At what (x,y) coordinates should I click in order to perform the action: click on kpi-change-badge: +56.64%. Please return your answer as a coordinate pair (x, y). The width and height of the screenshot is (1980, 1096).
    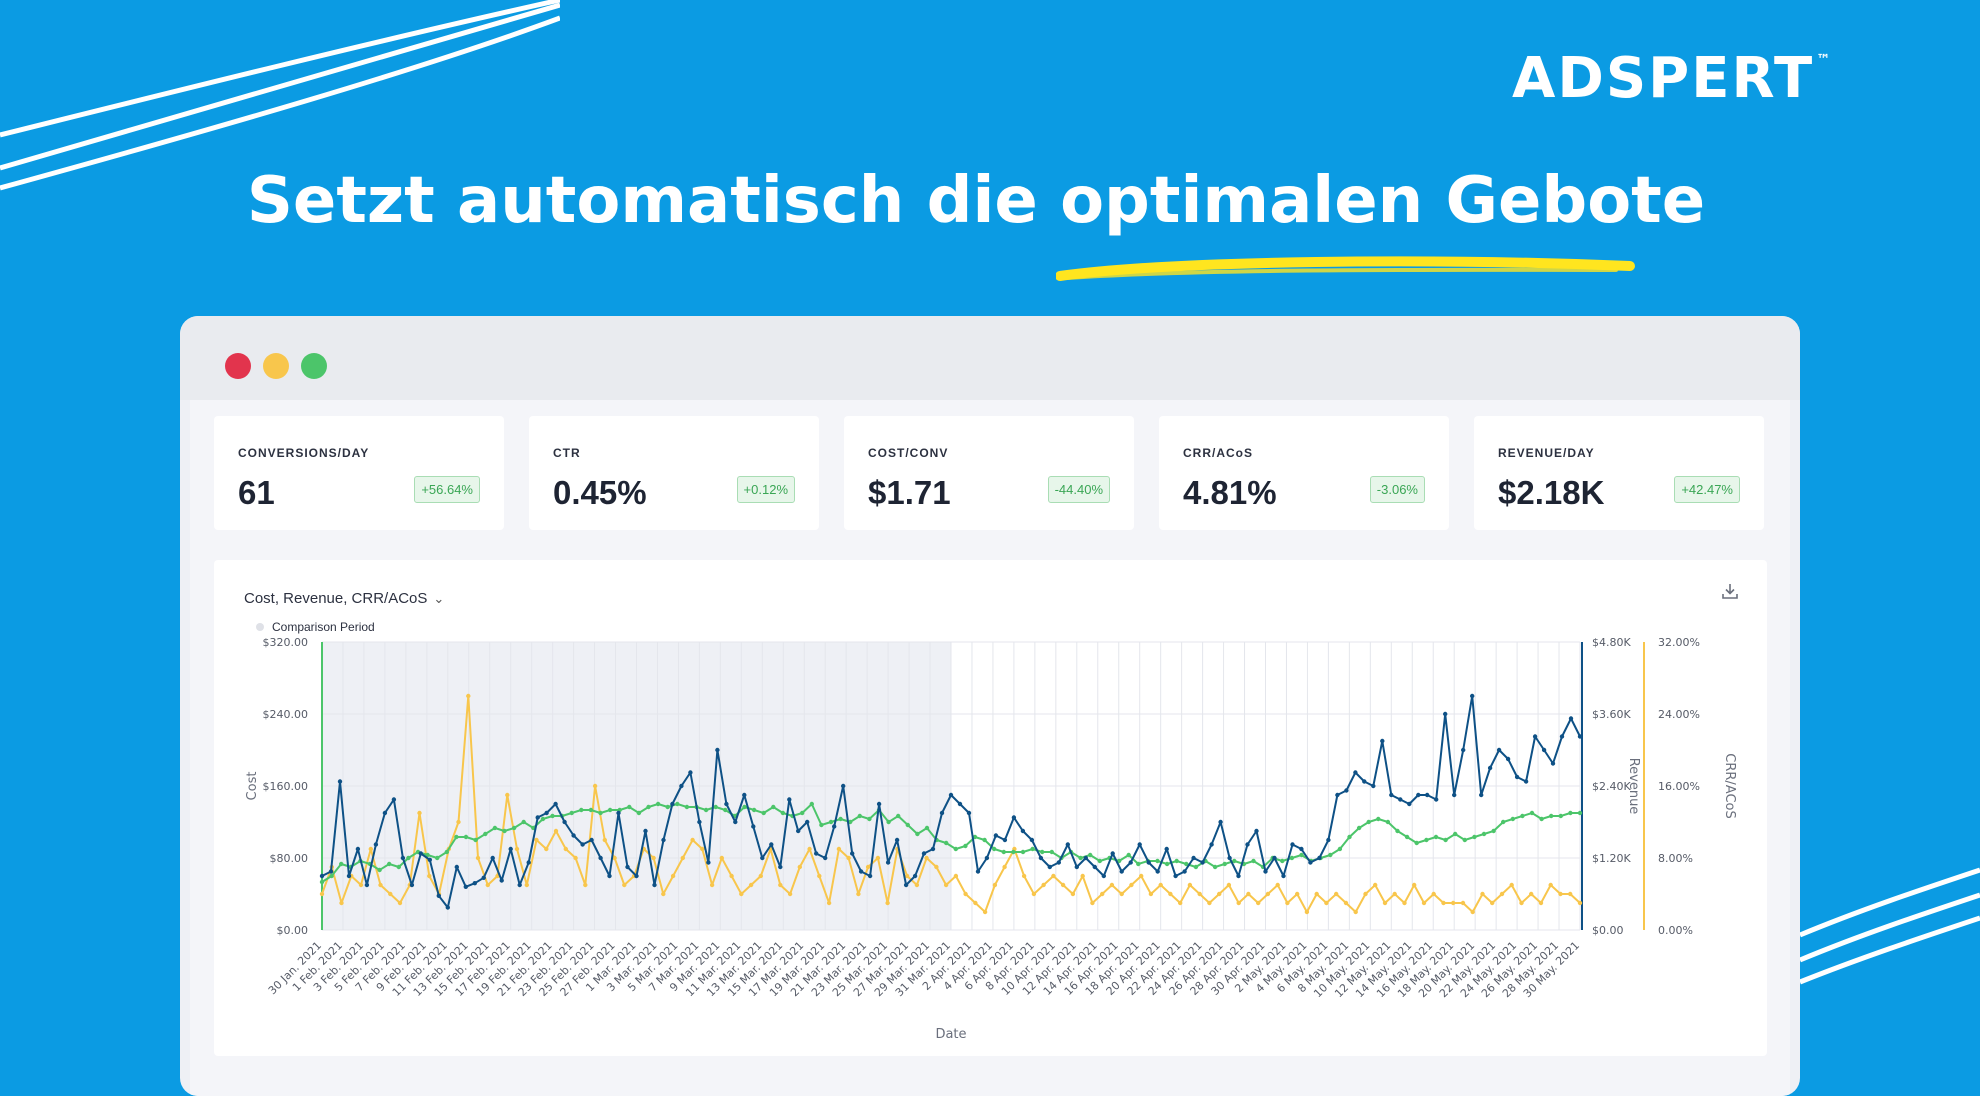
    Looking at the image, I should click on (447, 489).